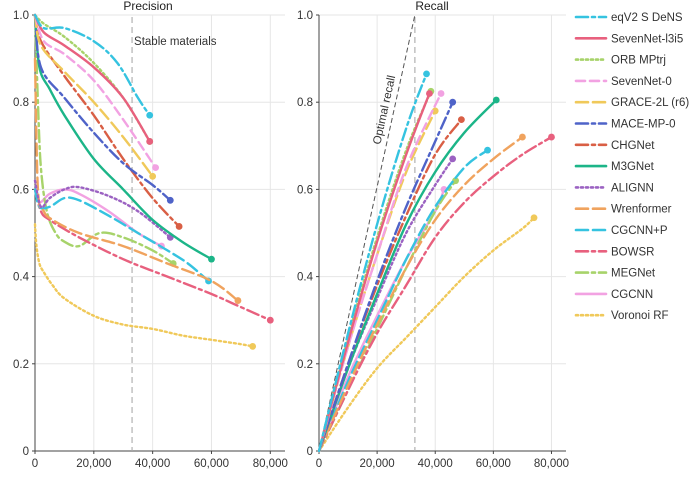 The width and height of the screenshot is (695, 482). What do you see at coordinates (153, 176) in the screenshot?
I see `precision-endpoint-grace-2l-r6` at bounding box center [153, 176].